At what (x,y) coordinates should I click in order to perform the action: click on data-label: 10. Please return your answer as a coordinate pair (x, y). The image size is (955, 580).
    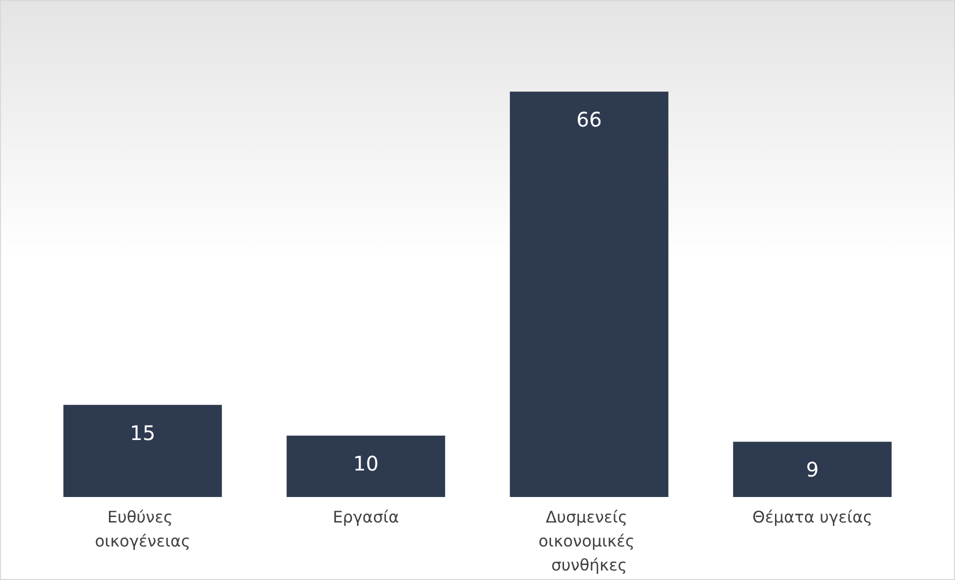
    Looking at the image, I should click on (366, 464).